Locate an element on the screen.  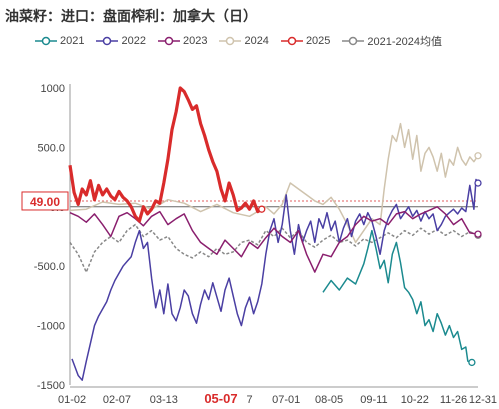
x-tick-label: 12-31 is located at coordinates (483, 400).